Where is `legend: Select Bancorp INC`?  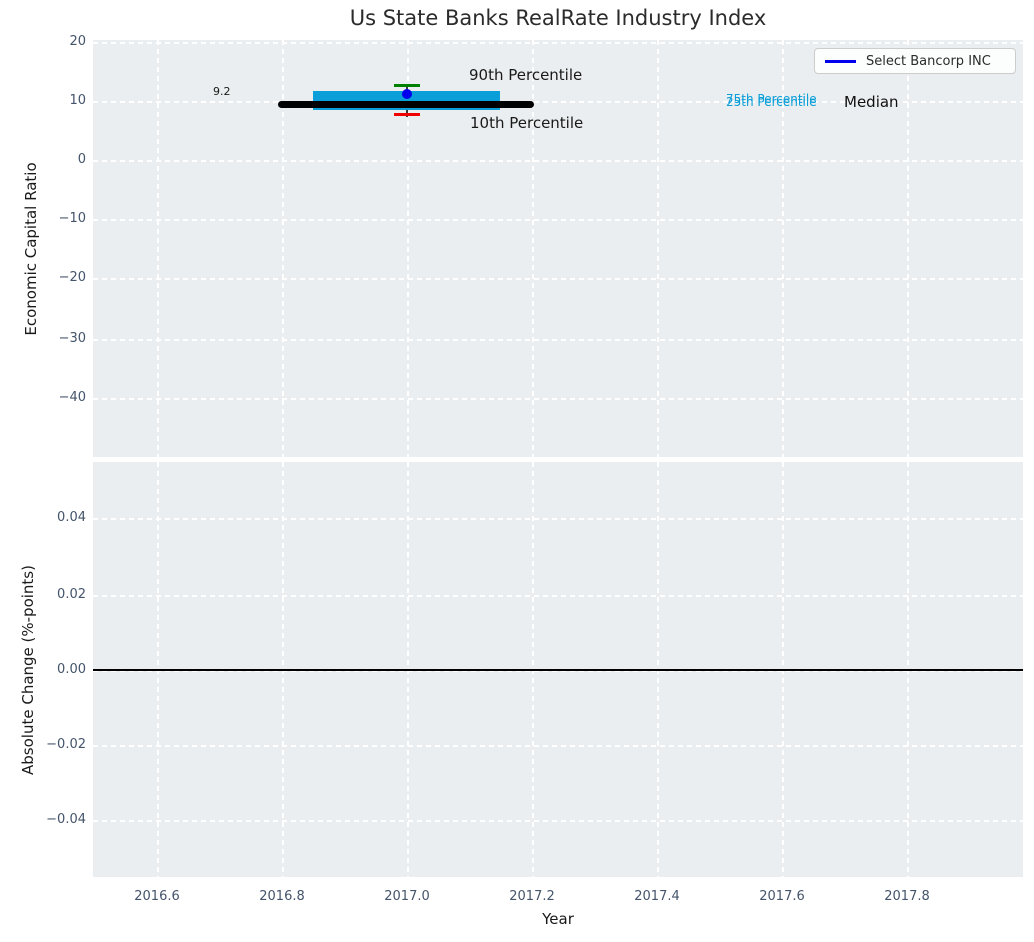
legend: Select Bancorp INC is located at coordinates (915, 61).